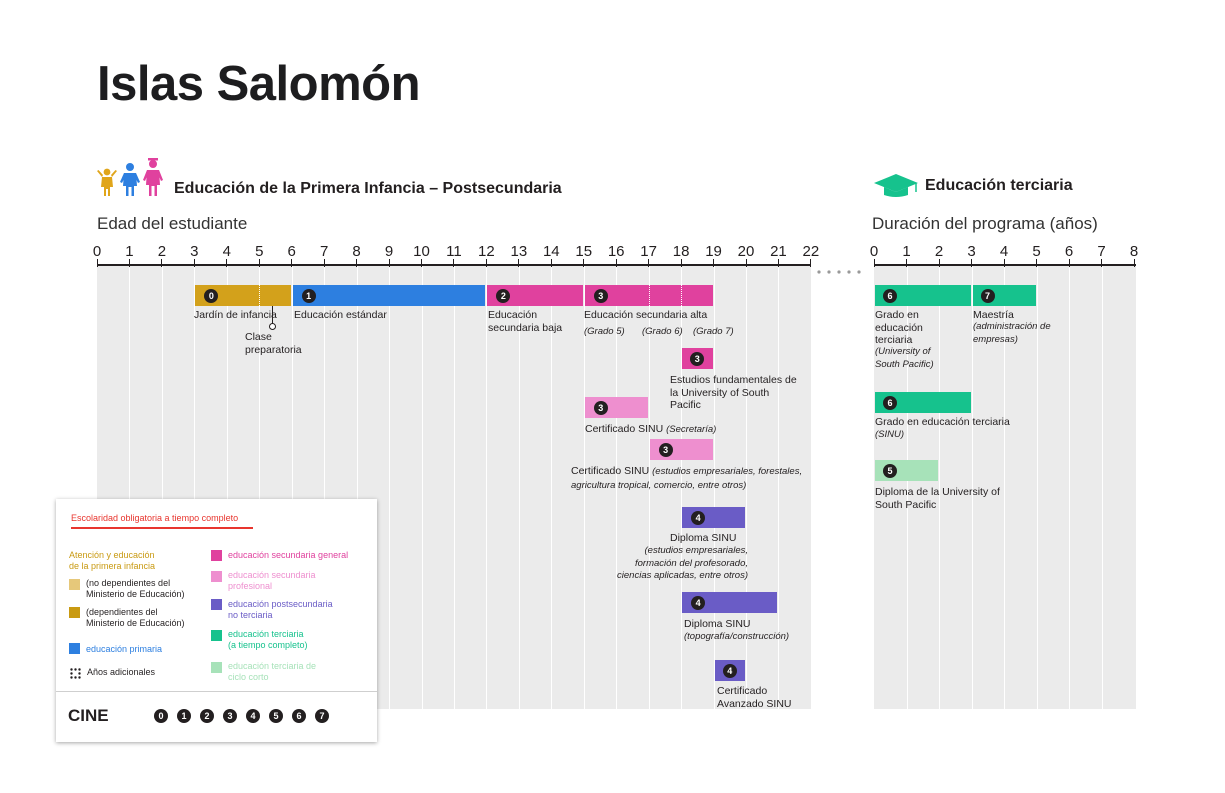 The width and height of the screenshot is (1225, 793). I want to click on duration-chart-panel, so click(1005, 487).